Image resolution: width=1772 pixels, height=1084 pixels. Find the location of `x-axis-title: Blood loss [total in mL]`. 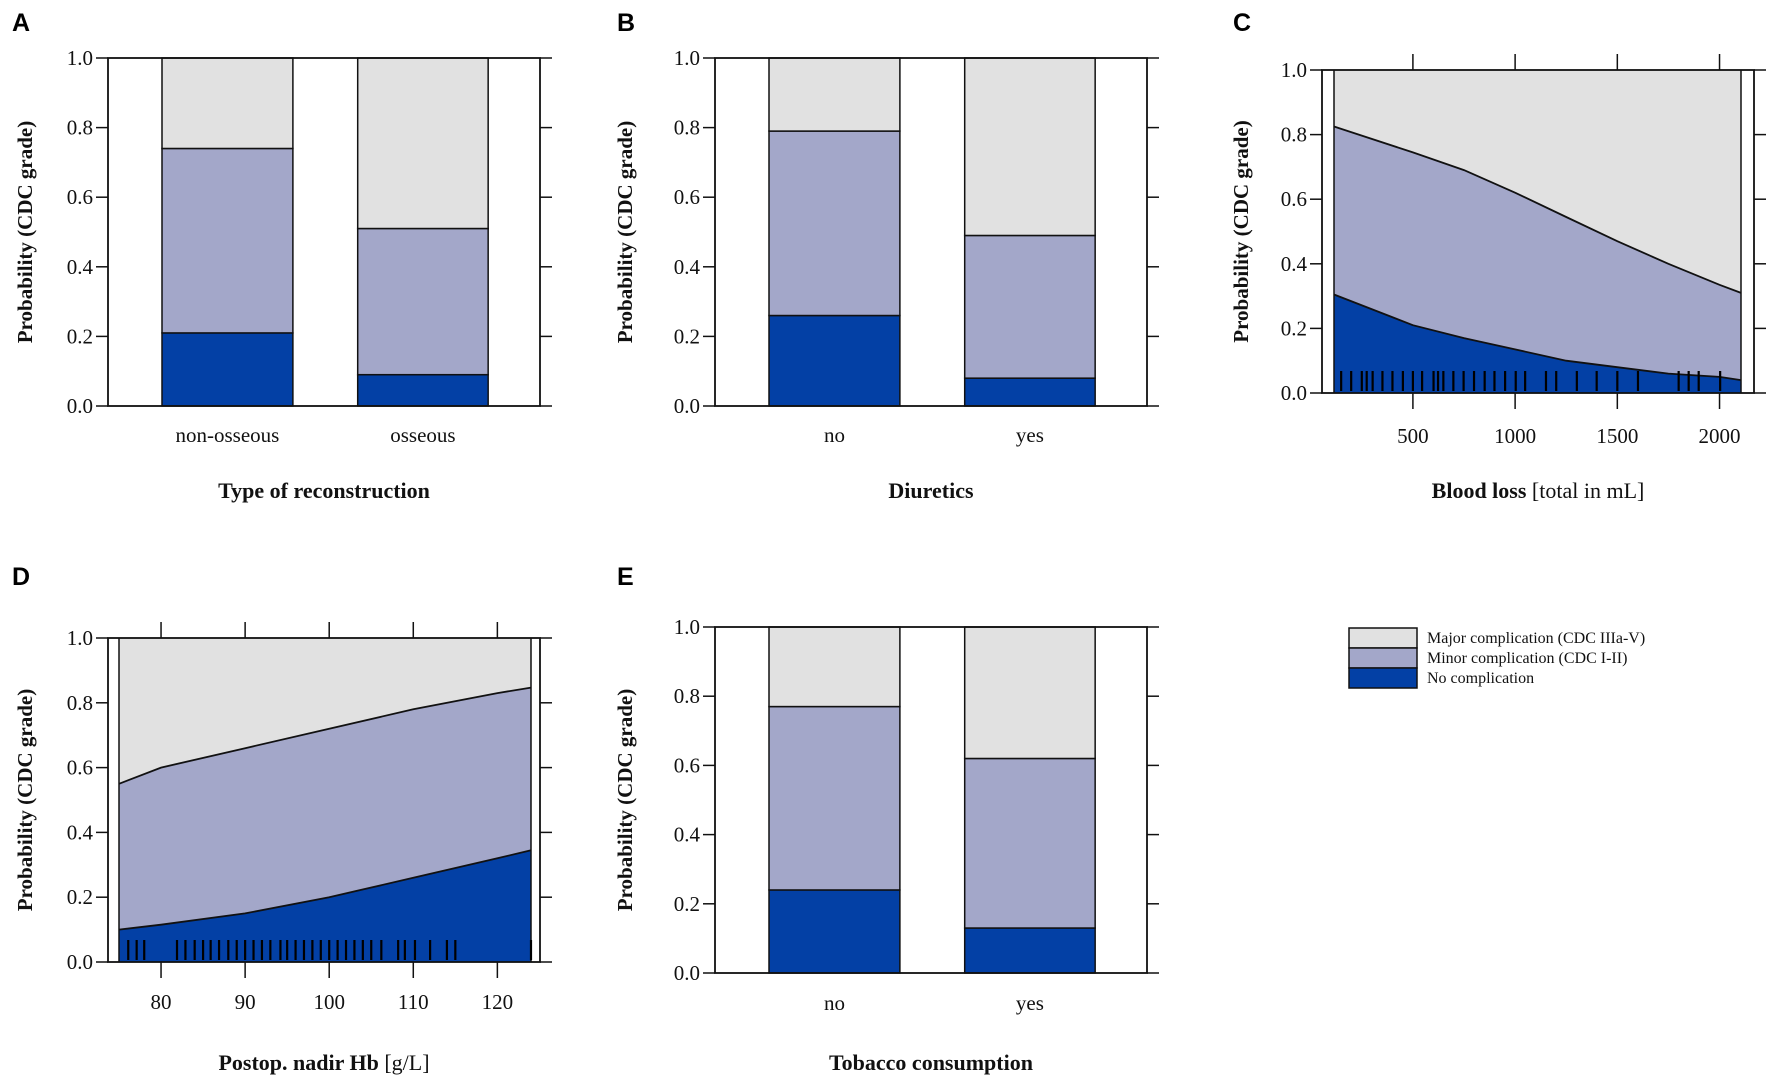

x-axis-title: Blood loss [total in mL] is located at coordinates (1538, 490).